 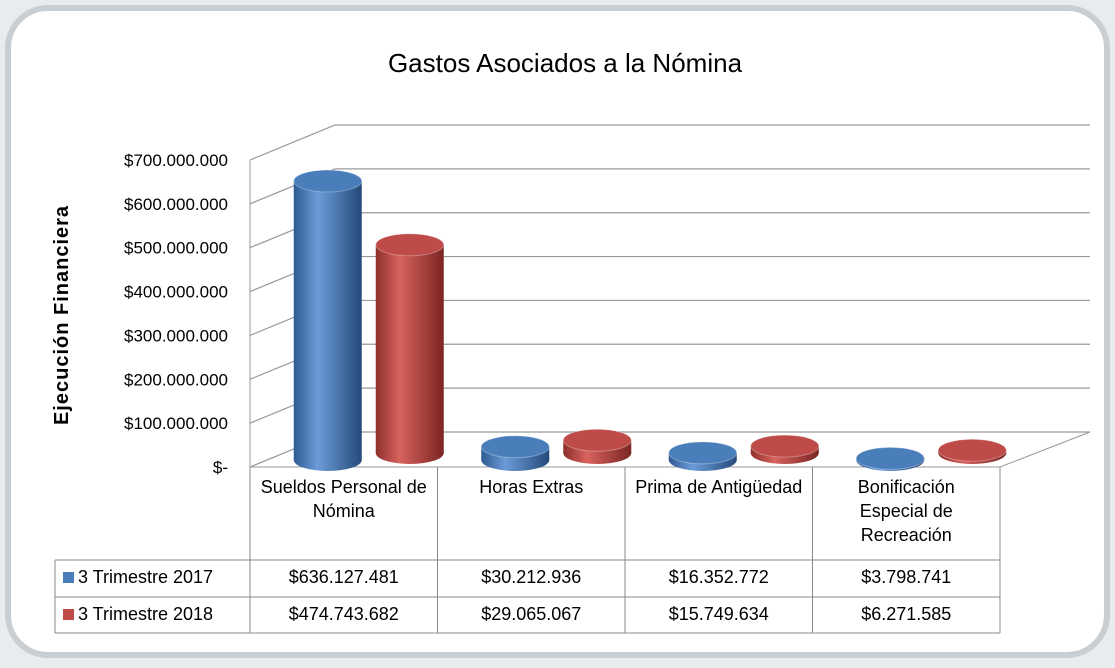 I want to click on value-label: $29.065.067, so click(x=531, y=614).